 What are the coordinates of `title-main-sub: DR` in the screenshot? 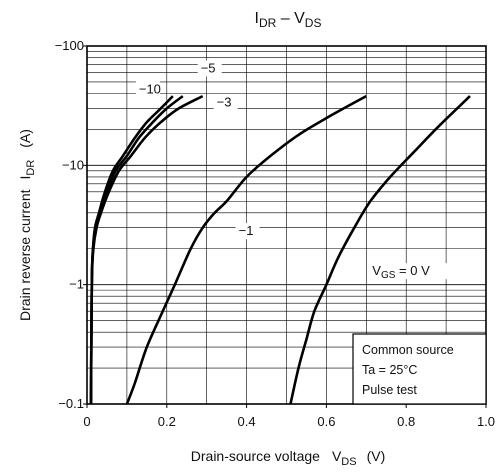 It's located at (268, 23).